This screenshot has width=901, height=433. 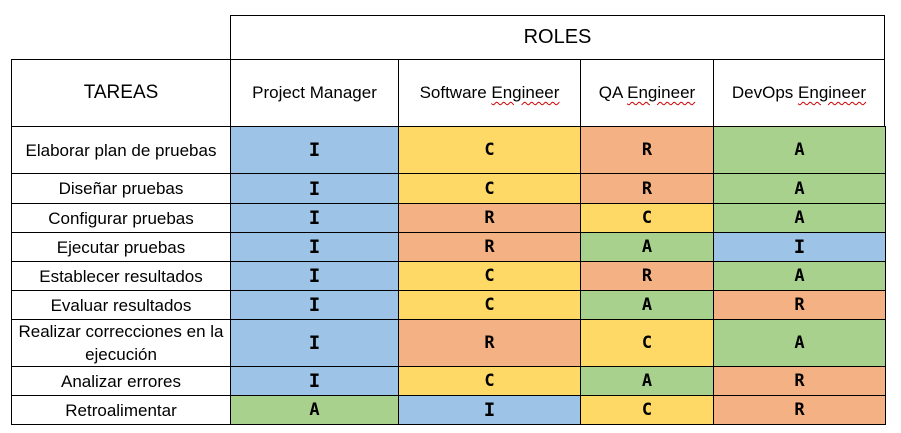 I want to click on role-label: Software Engineer, so click(x=489, y=92).